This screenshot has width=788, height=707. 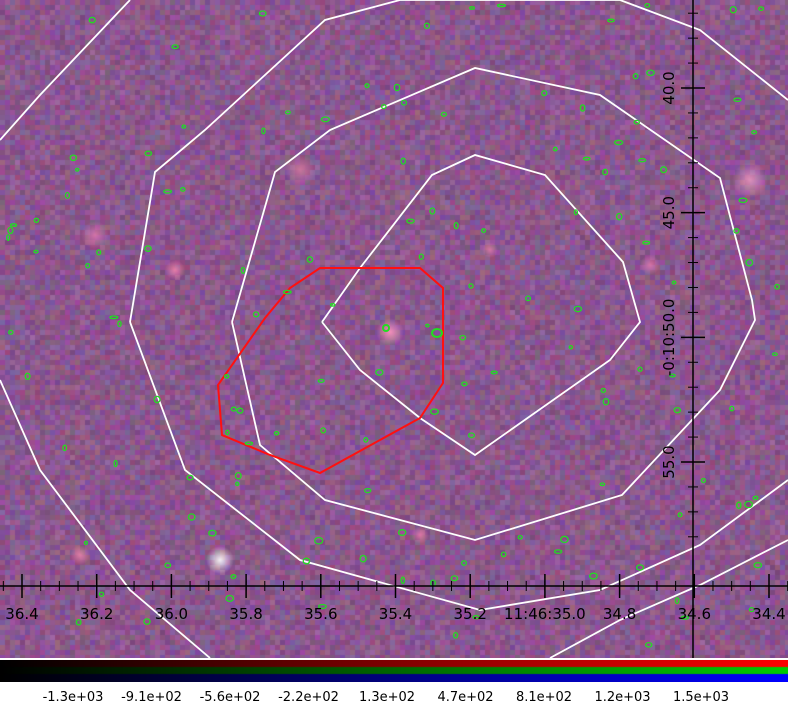 I want to click on colorbar-tick-label: 1.3e+02, so click(x=387, y=697).